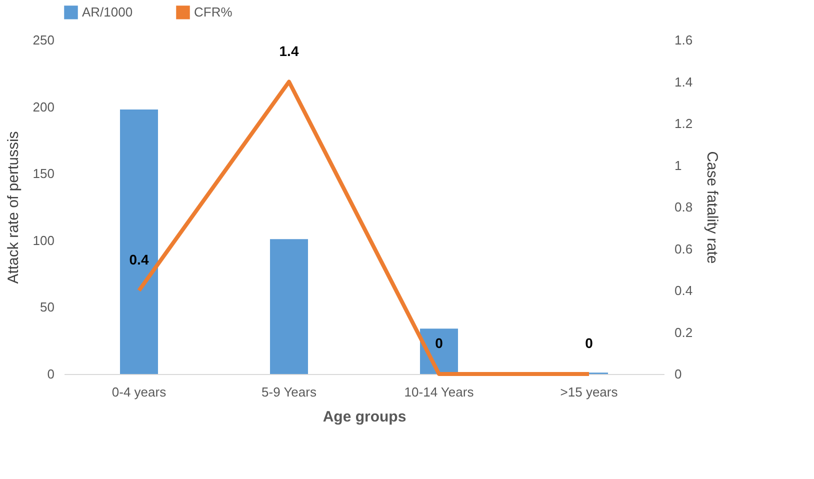  What do you see at coordinates (289, 392) in the screenshot?
I see `x-tick-label: 5-9 Years` at bounding box center [289, 392].